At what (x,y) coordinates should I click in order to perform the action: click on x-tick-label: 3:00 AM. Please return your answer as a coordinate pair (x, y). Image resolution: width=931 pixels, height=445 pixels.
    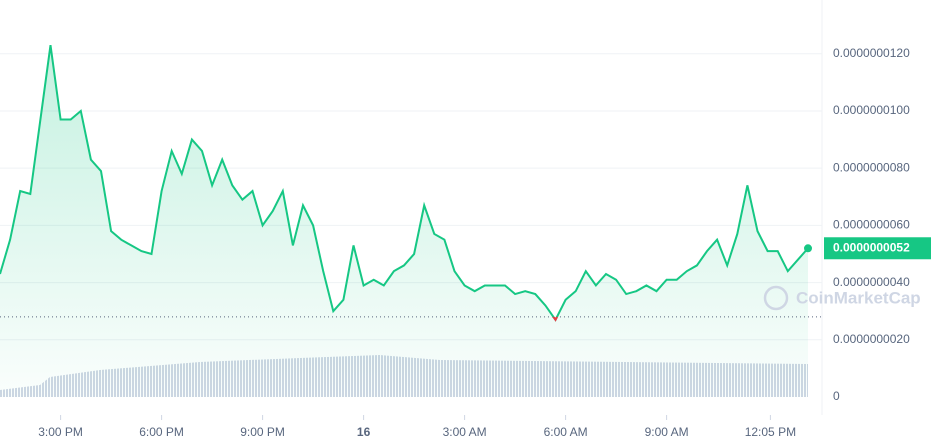
    Looking at the image, I should click on (465, 432).